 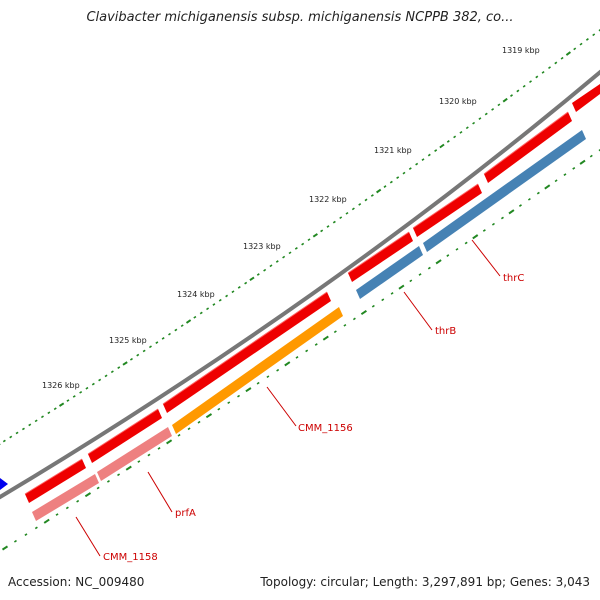 What do you see at coordinates (521, 50) in the screenshot?
I see `tick-label-1319: 1319 kbp` at bounding box center [521, 50].